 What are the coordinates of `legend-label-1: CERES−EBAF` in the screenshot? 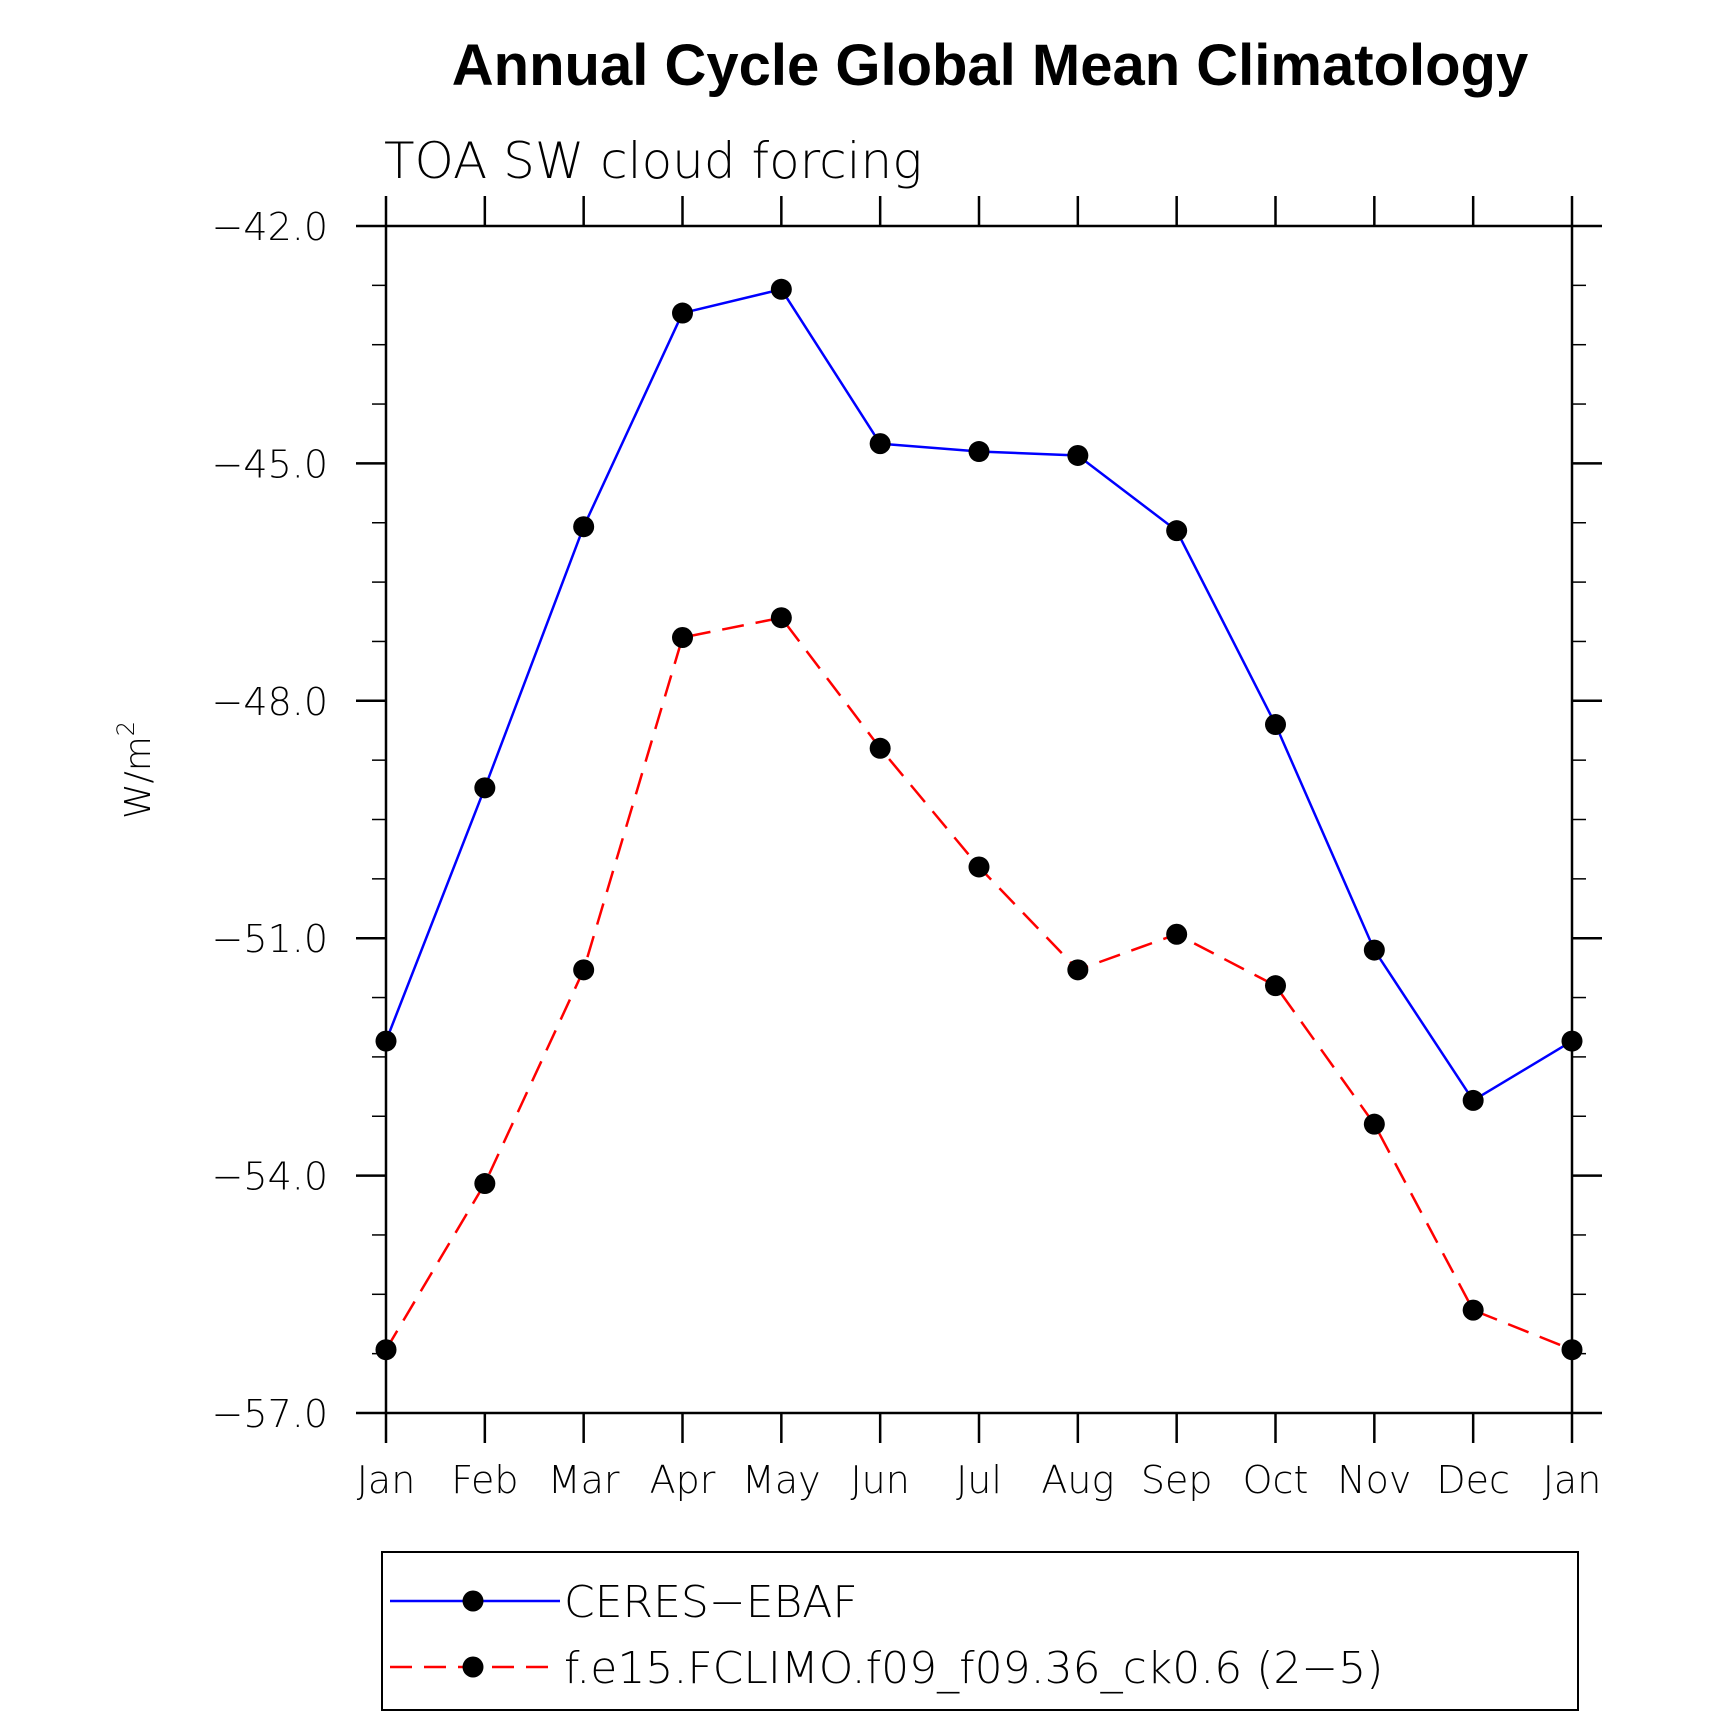 It's located at (711, 1602).